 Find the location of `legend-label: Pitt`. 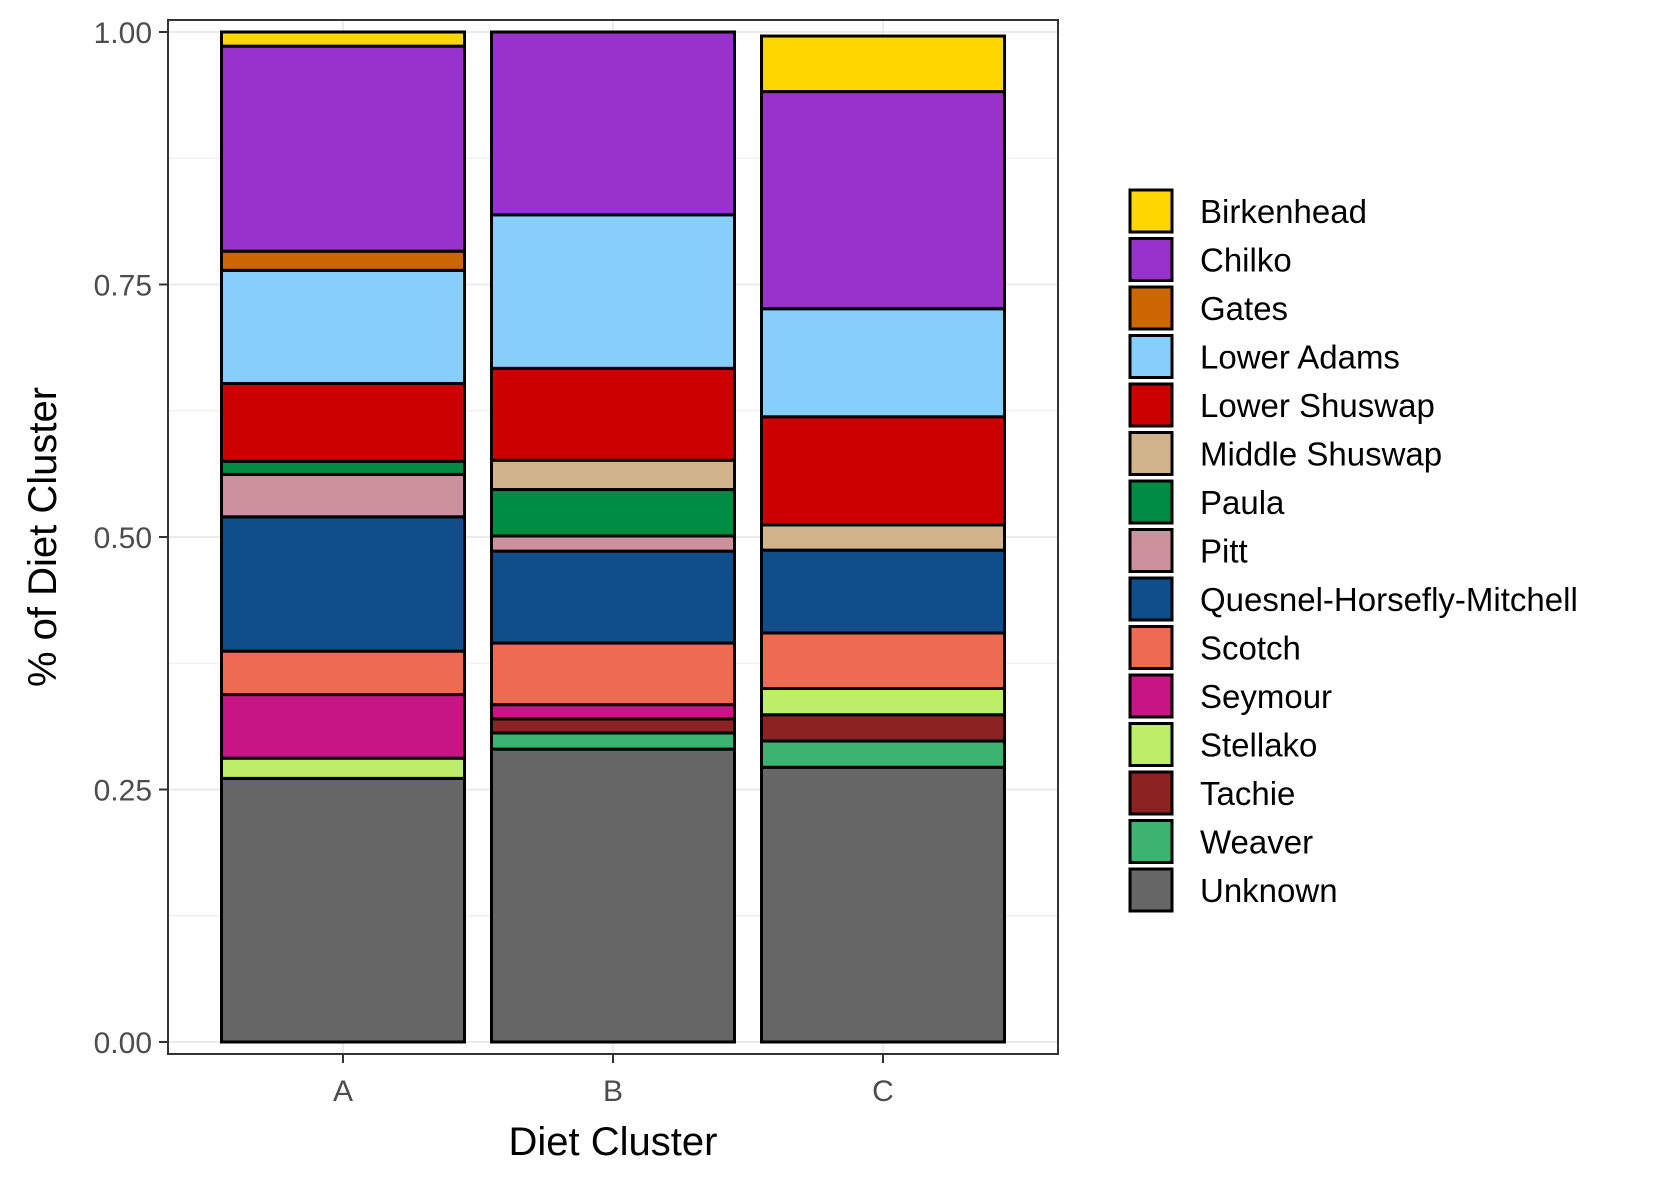

legend-label: Pitt is located at coordinates (1224, 551).